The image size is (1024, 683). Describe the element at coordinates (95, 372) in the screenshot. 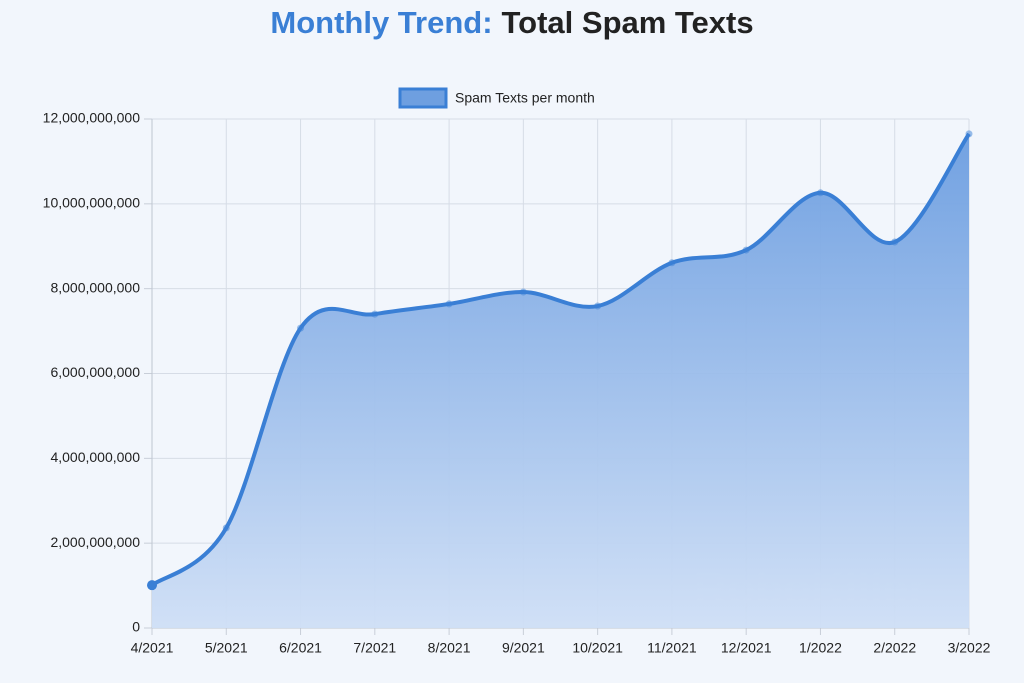

I see `y-tick-label: 6,000,000,000` at that location.